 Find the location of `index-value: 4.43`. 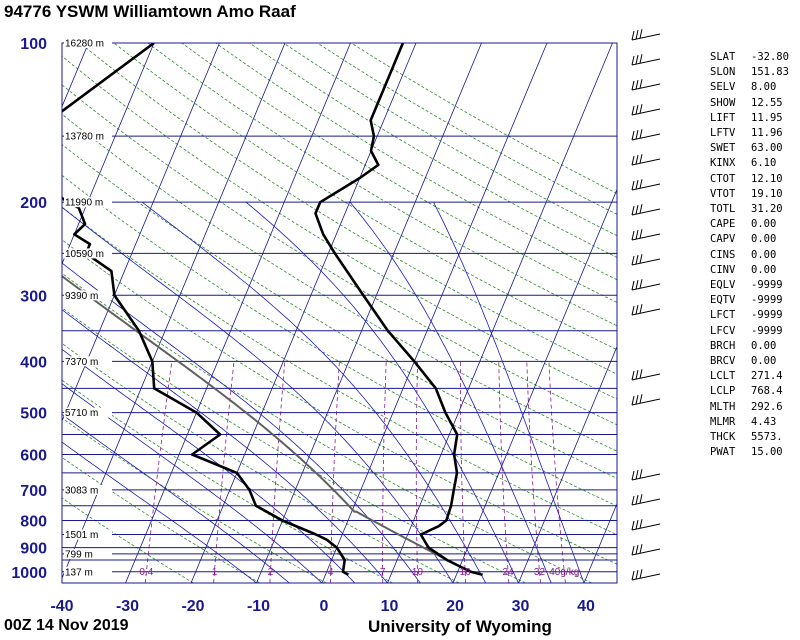

index-value: 4.43 is located at coordinates (764, 421).